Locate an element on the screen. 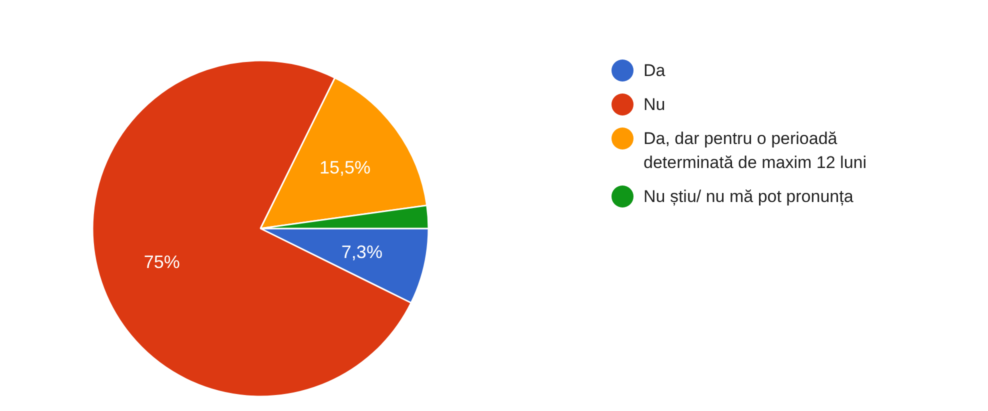  legend-label: Nu știu/ nu mă pot pronunța is located at coordinates (749, 196).